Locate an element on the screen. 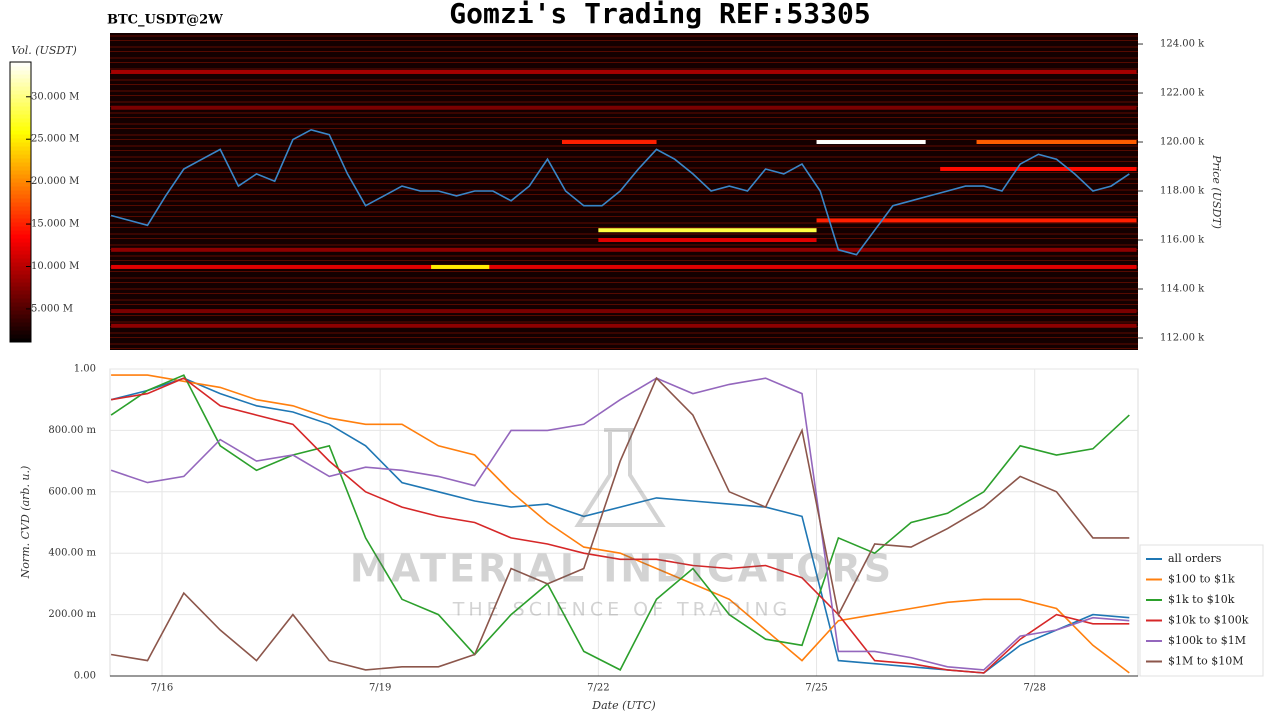  legend-label: $100k to $1M is located at coordinates (1207, 640).